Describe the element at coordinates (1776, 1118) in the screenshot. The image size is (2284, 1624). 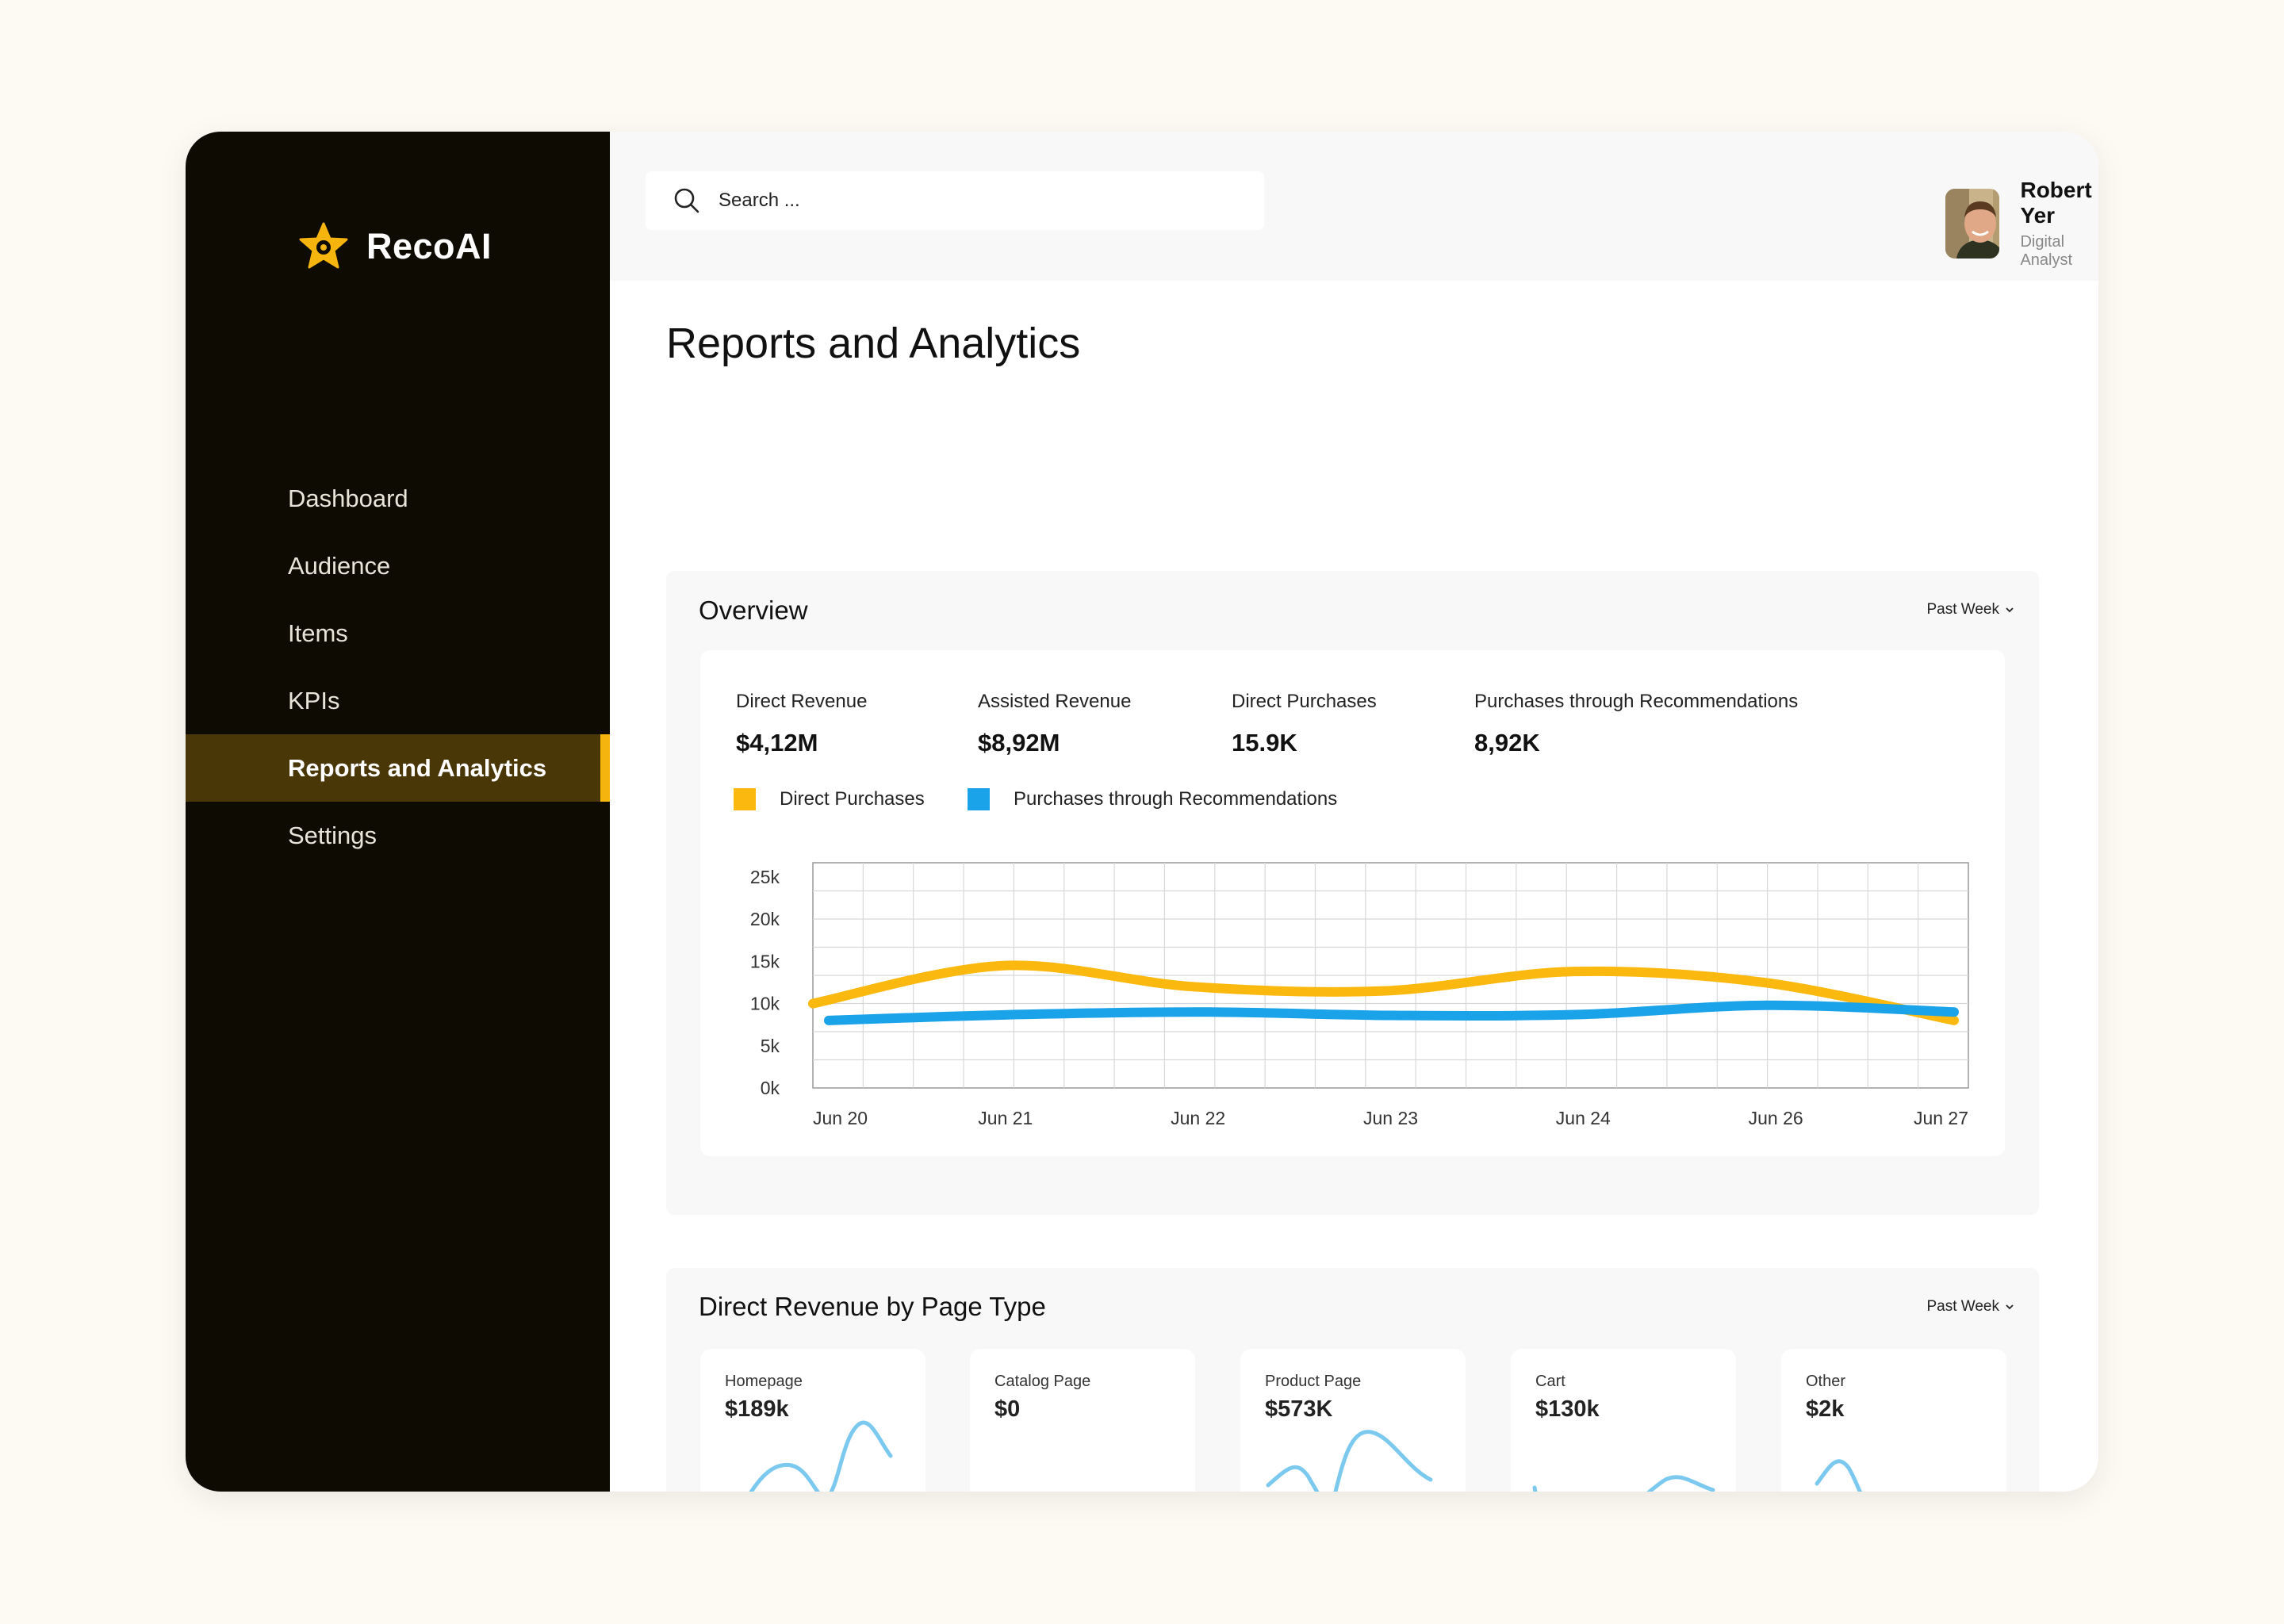
I see `x-tick-label: Jun 26` at that location.